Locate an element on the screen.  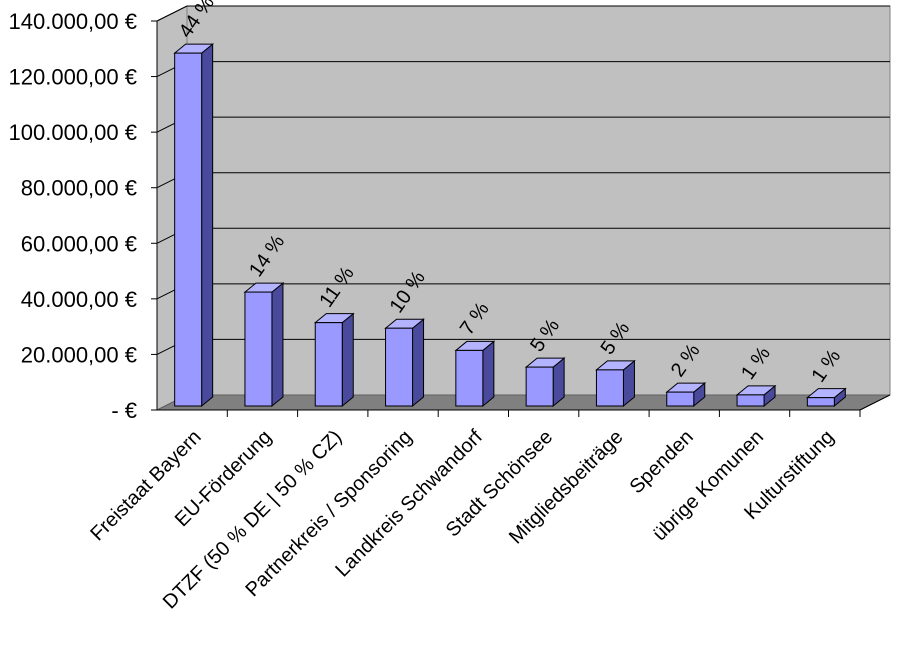
x-tick-label: Spenden is located at coordinates (662, 462).